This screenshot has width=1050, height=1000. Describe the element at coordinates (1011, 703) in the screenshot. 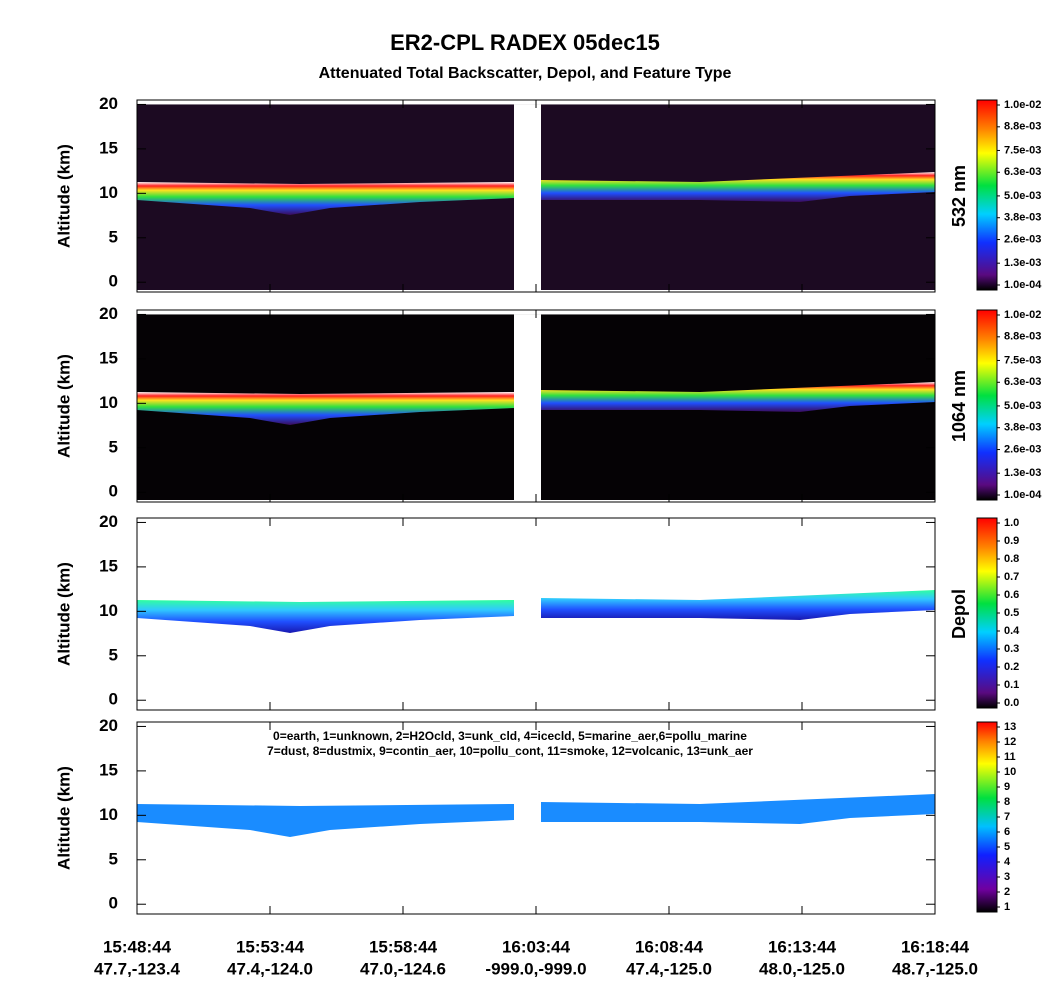

I see `colorbar-tick-label: 0.0` at that location.